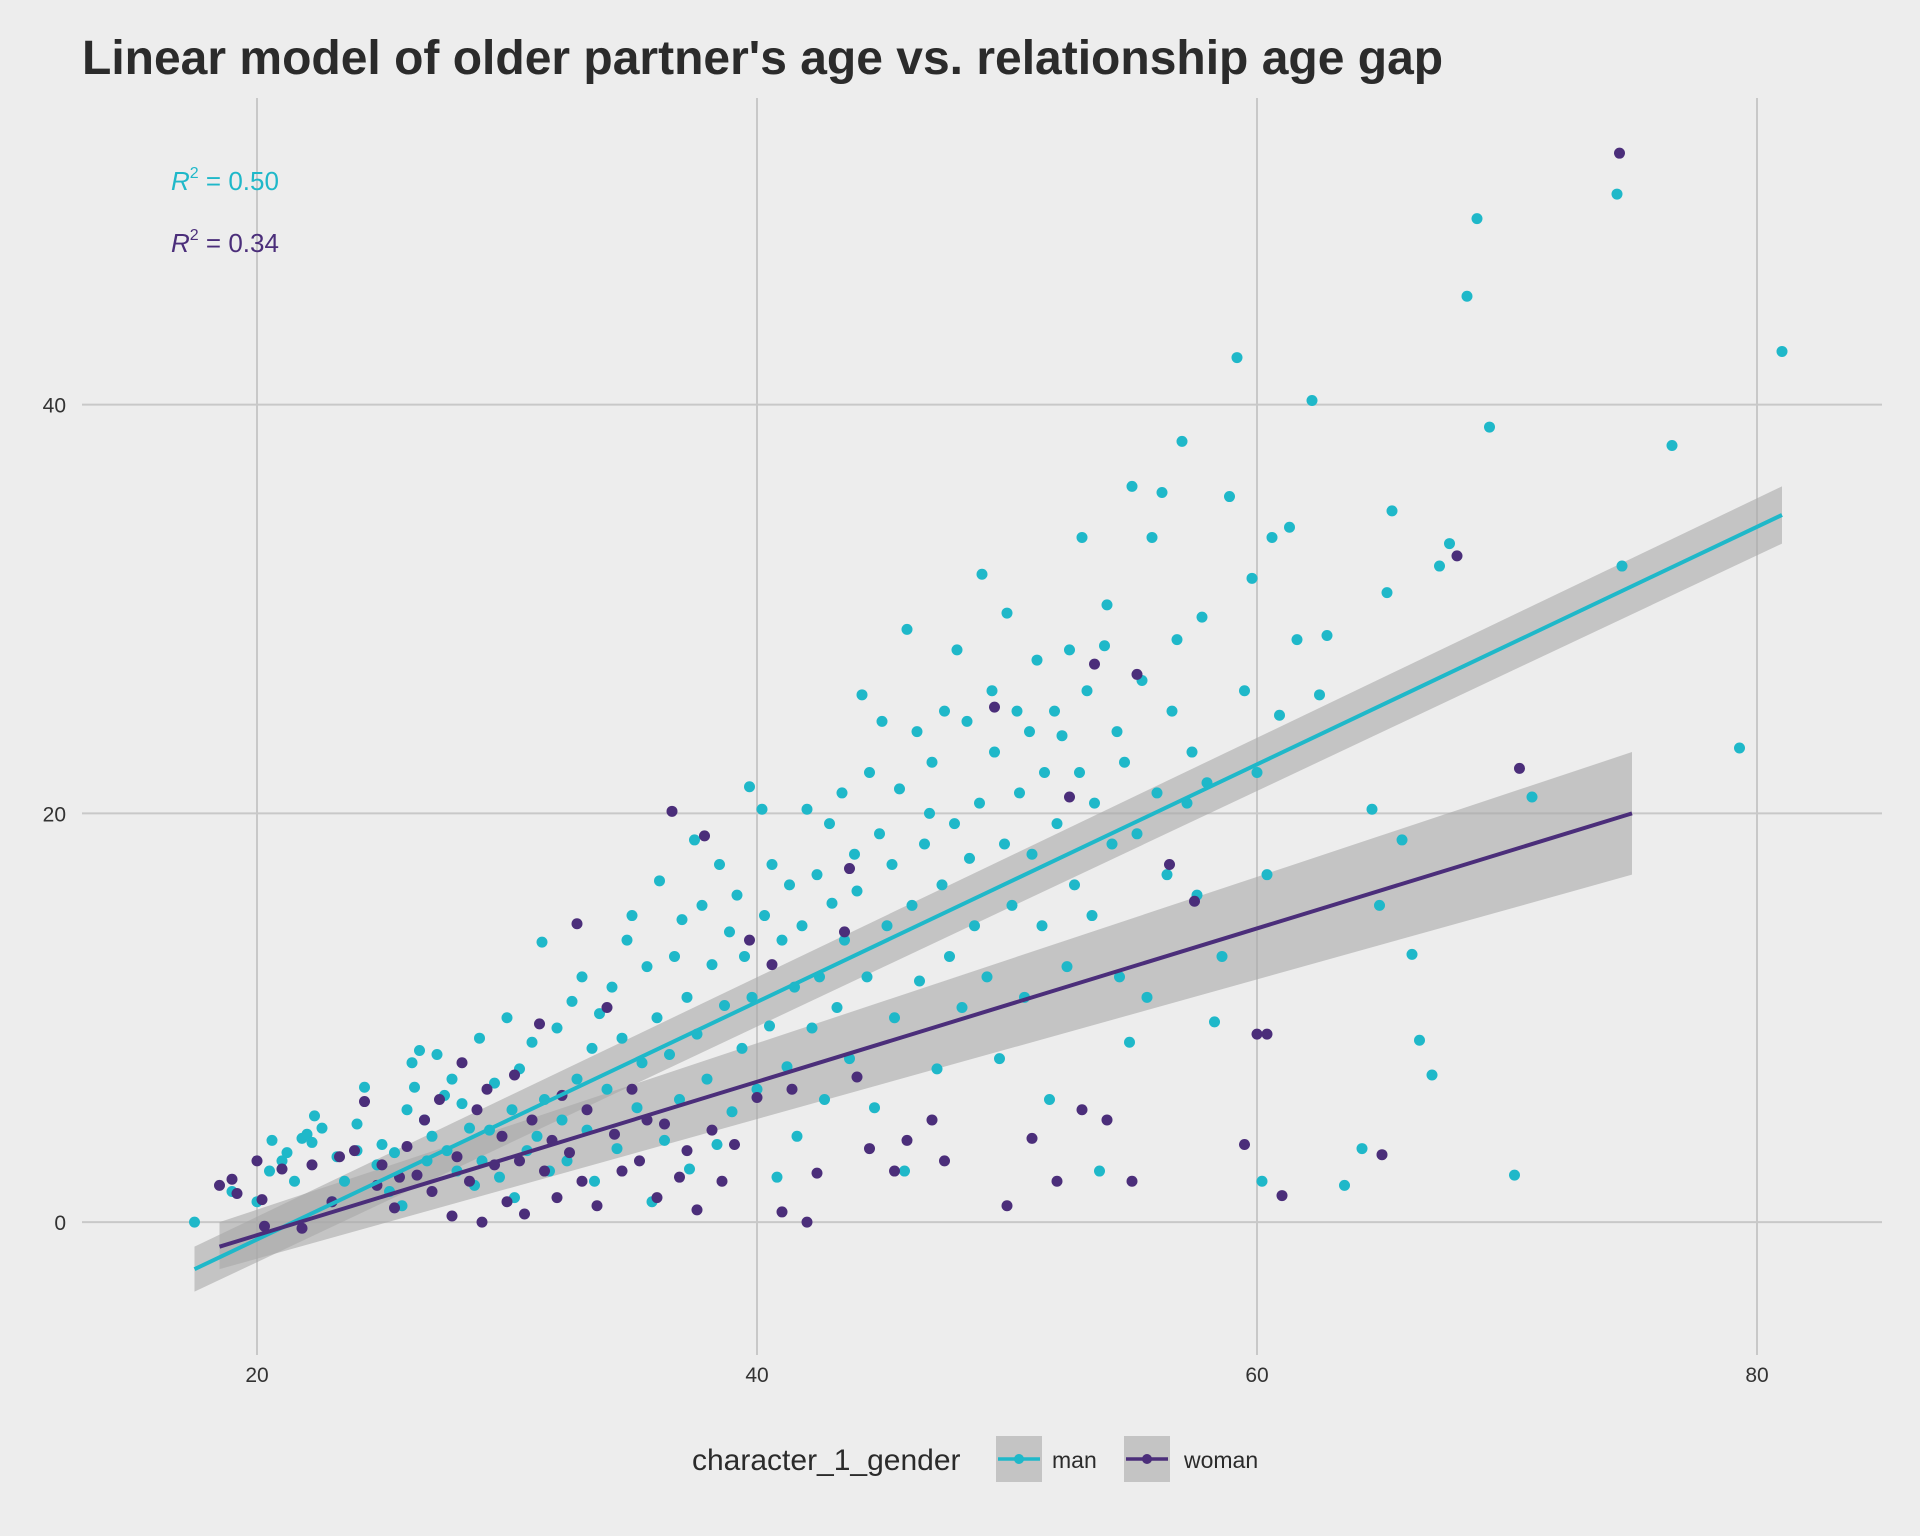 The height and width of the screenshot is (1536, 1920). I want to click on r2-label: R, so click(180, 181).